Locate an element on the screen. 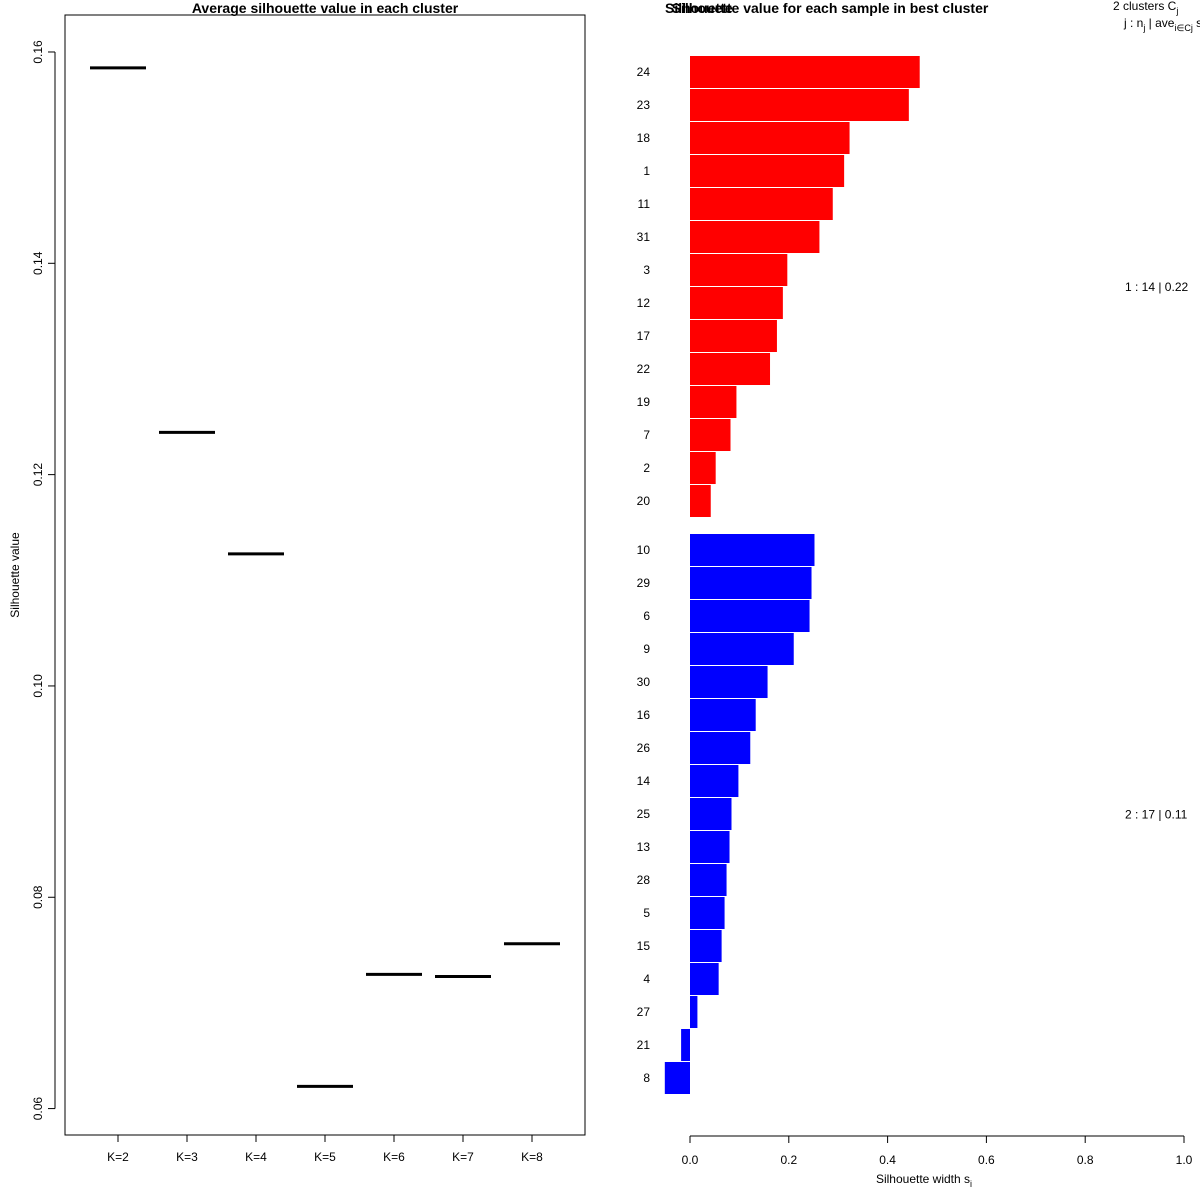 The width and height of the screenshot is (1200, 1200). right-x-tick-label: 0.4 is located at coordinates (887, 1160).